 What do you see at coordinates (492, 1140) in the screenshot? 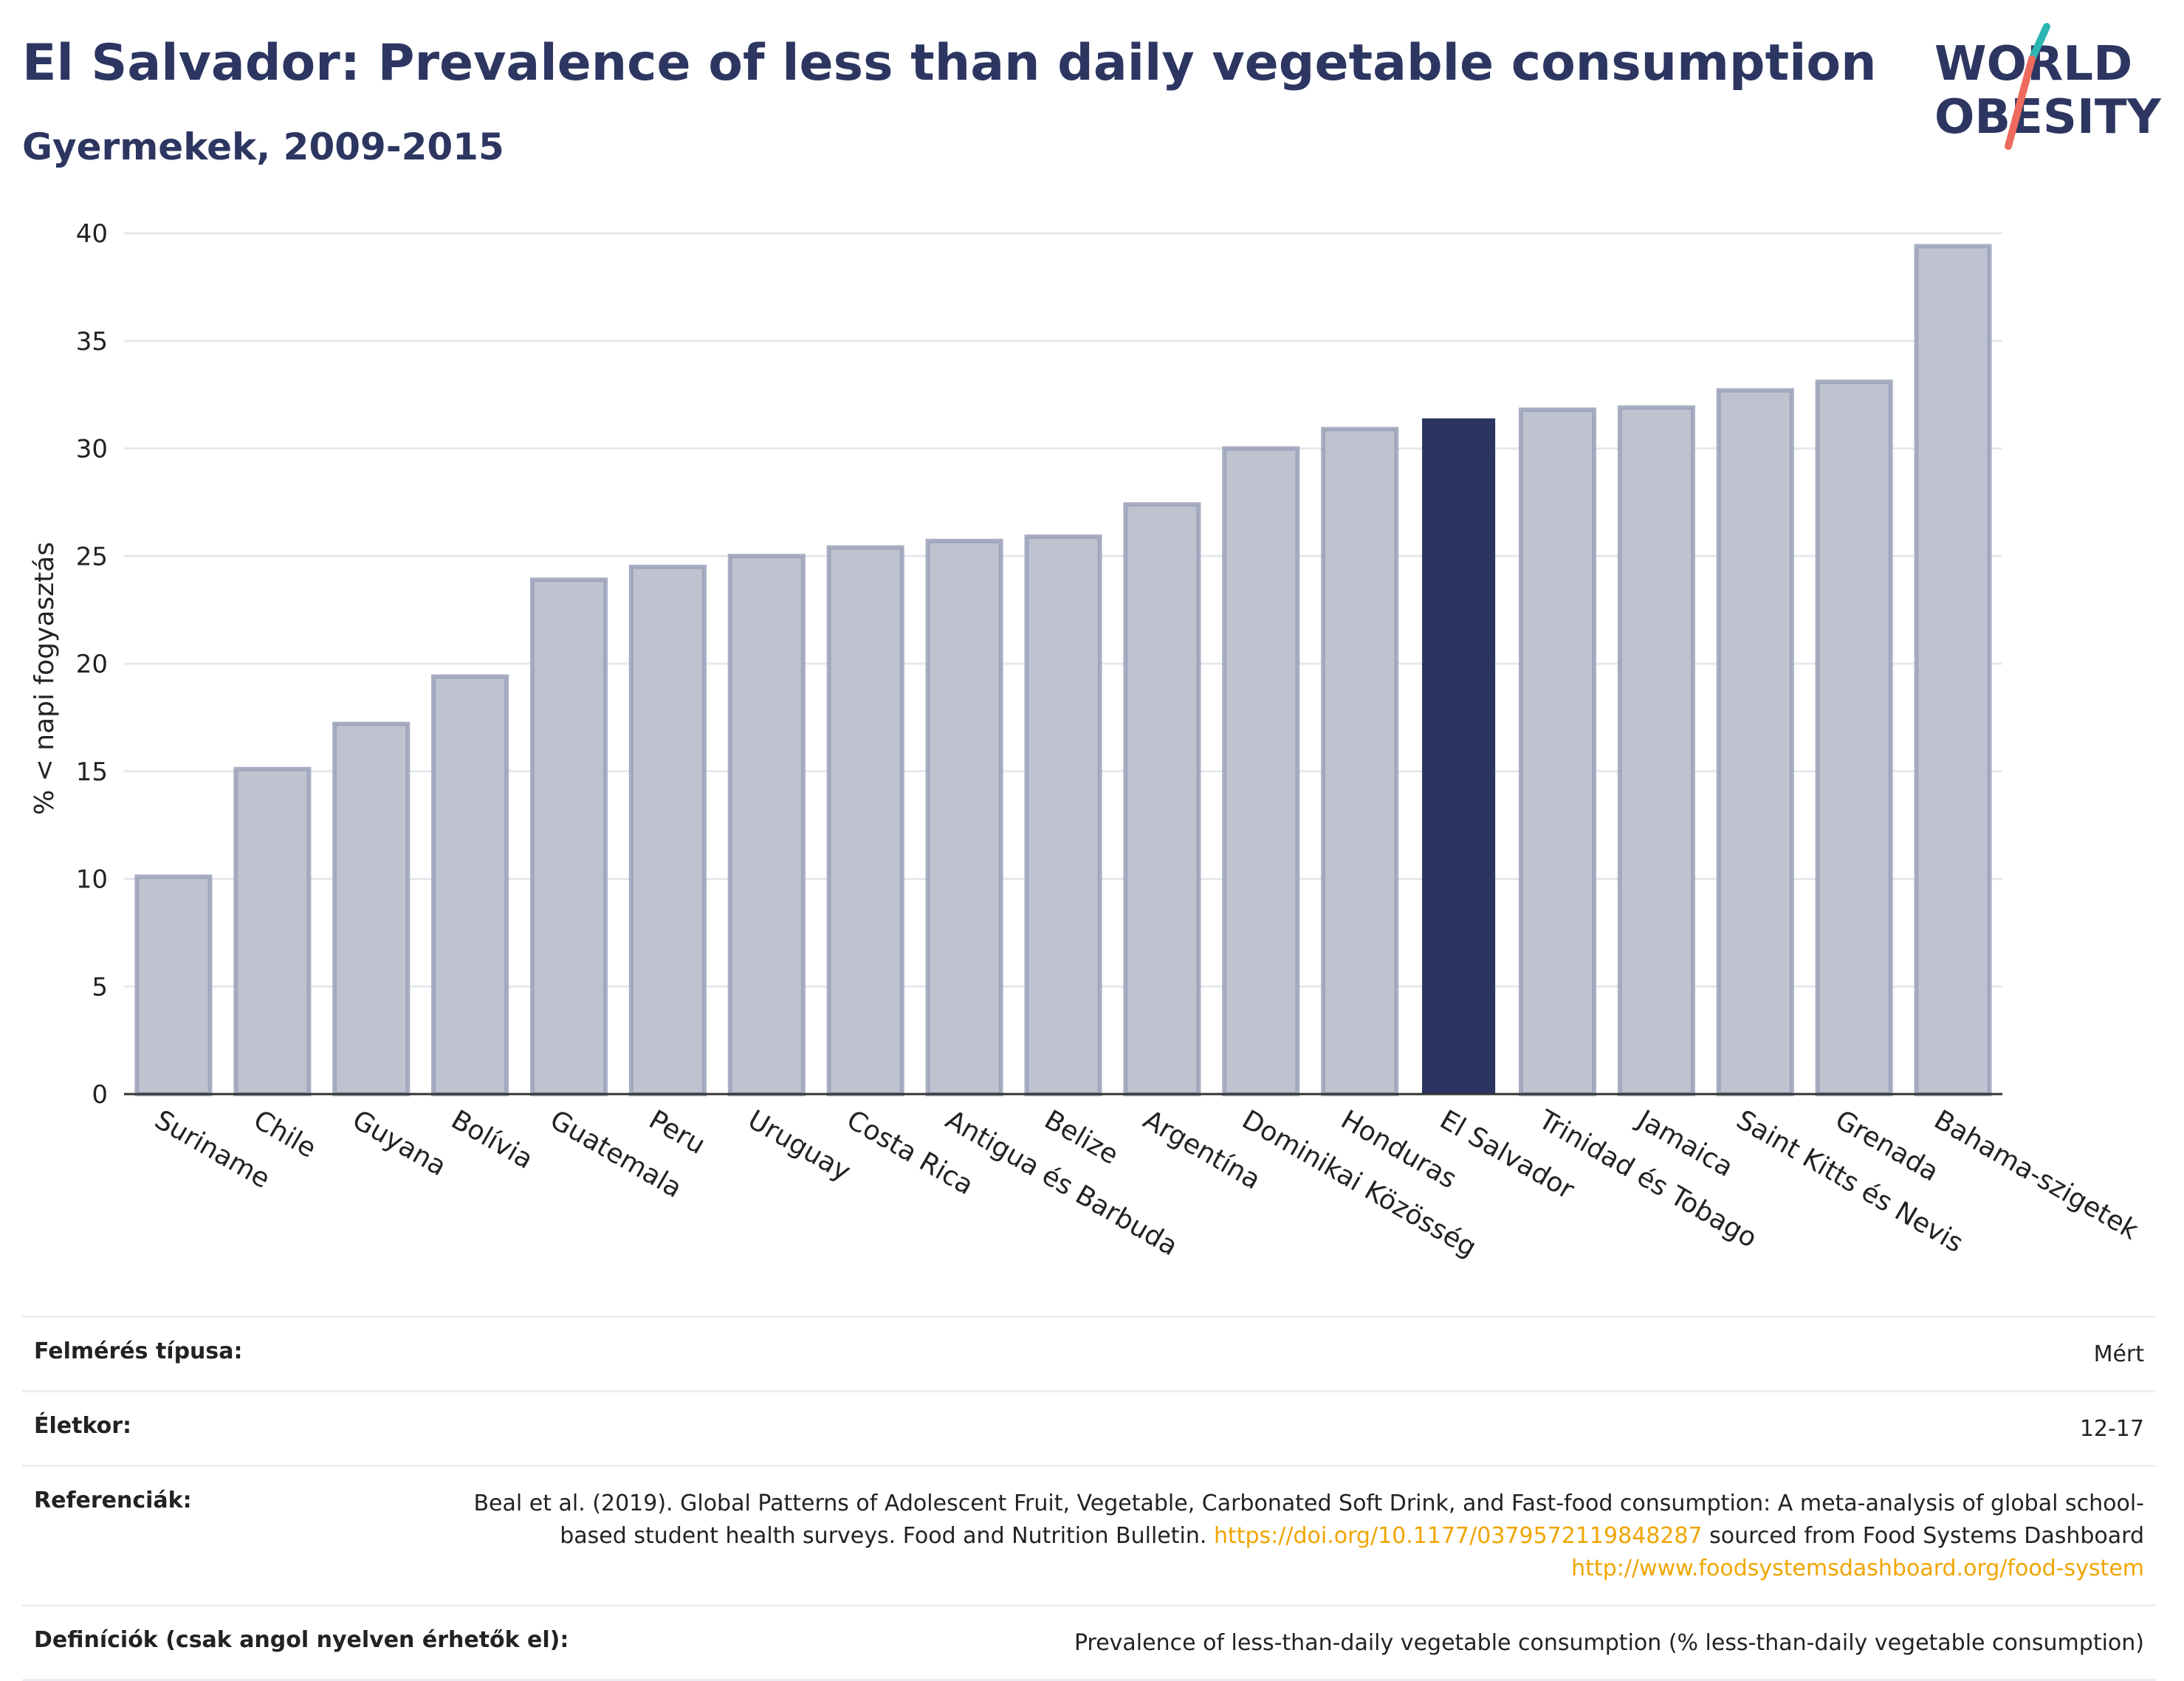
I see `x-tick-label: Bolívia` at bounding box center [492, 1140].